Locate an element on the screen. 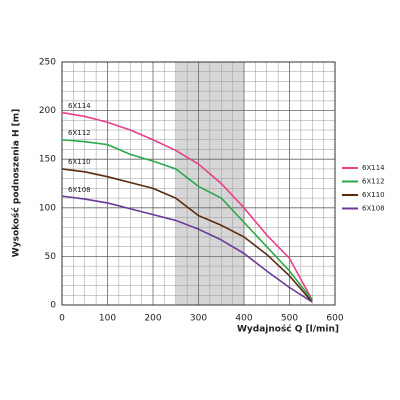  legend-label: 6X108 is located at coordinates (373, 209).